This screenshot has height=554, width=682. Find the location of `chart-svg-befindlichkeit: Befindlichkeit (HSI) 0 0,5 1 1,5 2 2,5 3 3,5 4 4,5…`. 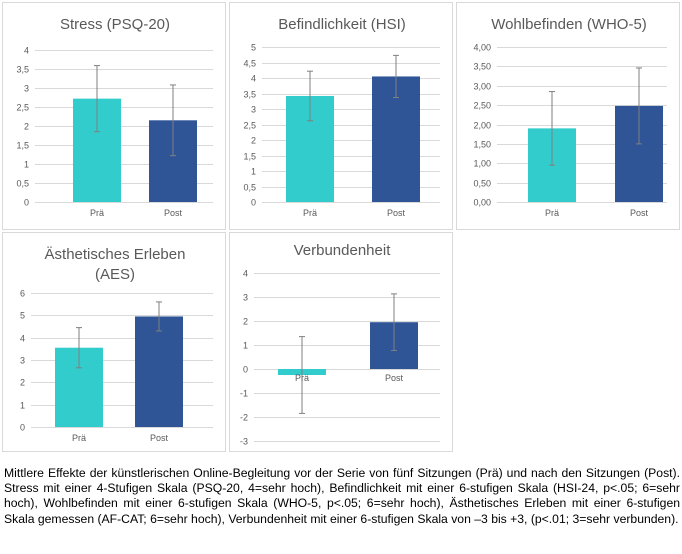

chart-svg-befindlichkeit: Befindlichkeit (HSI) 0 0,5 1 1,5 2 2,5 3 3,5 4 4,5… is located at coordinates (341, 117).